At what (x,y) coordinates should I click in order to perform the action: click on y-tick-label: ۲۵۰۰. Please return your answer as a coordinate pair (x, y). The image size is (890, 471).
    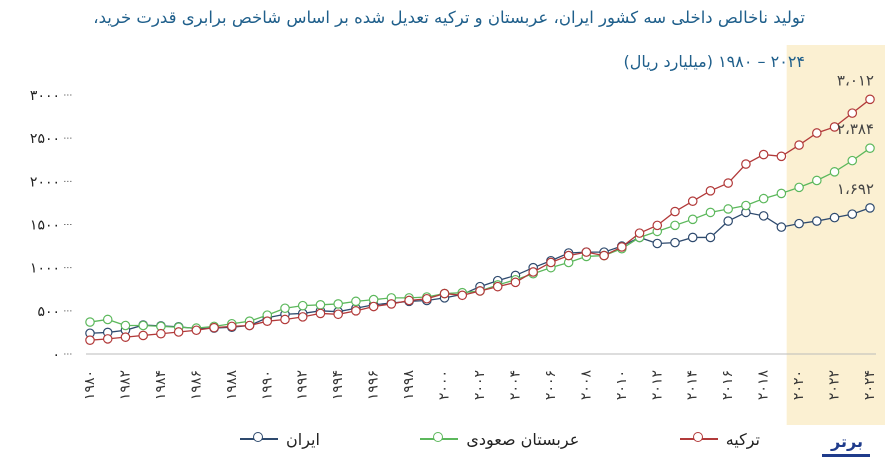
    Looking at the image, I should click on (45, 139).